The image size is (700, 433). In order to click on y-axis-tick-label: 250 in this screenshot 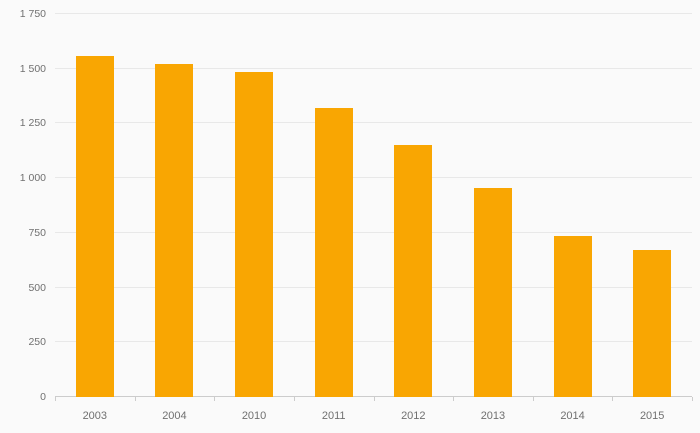, I will do `click(37, 342)`.